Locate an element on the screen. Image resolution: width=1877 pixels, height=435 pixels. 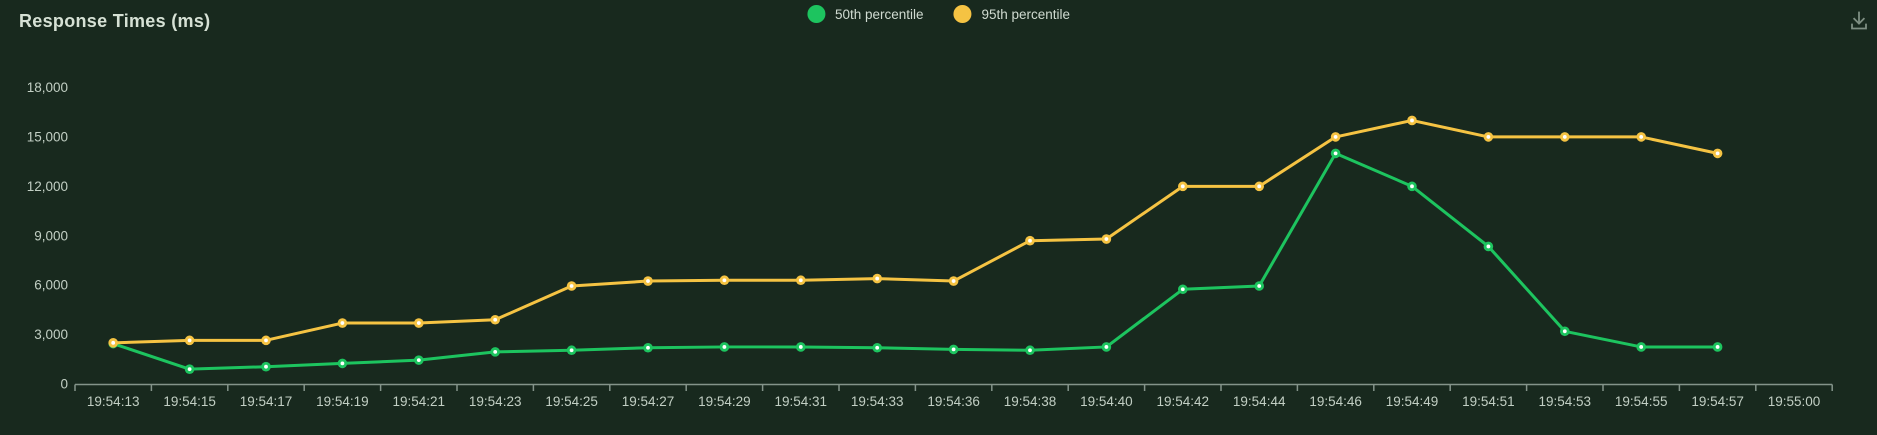
x-axis-tick-label: 19:54:31 is located at coordinates (801, 401).